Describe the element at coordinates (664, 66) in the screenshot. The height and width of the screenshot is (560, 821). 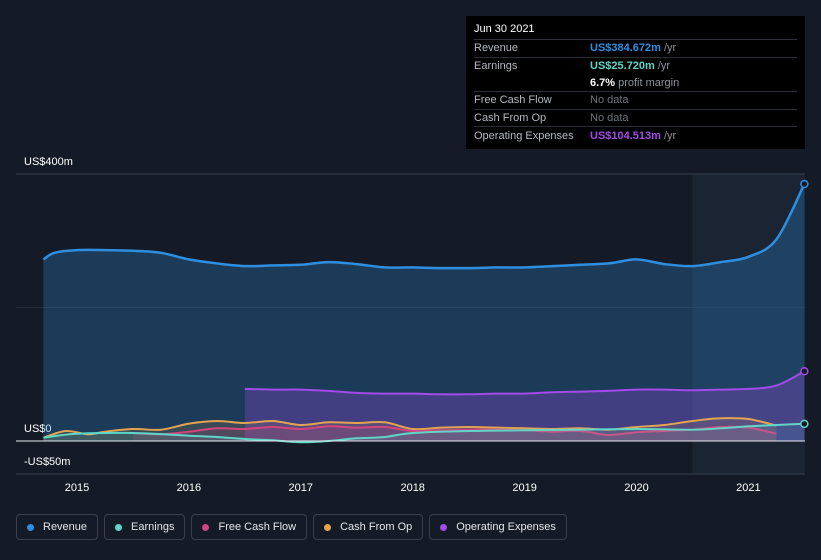
I see `tooltip-earnings-unit: /yr` at that location.